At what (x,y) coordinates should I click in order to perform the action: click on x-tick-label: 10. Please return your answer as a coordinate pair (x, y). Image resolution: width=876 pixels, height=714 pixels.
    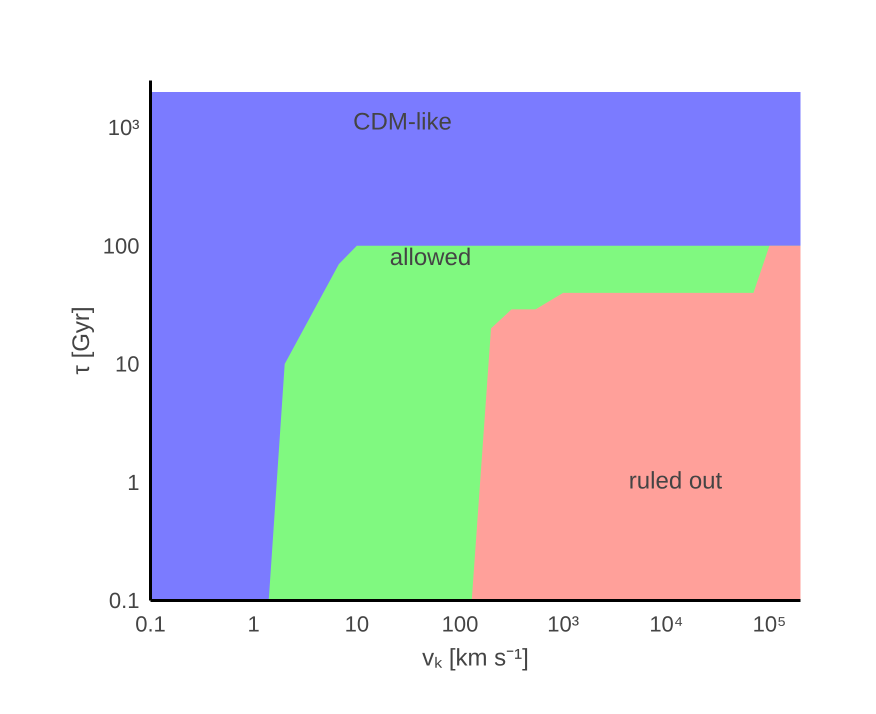
    Looking at the image, I should click on (357, 624).